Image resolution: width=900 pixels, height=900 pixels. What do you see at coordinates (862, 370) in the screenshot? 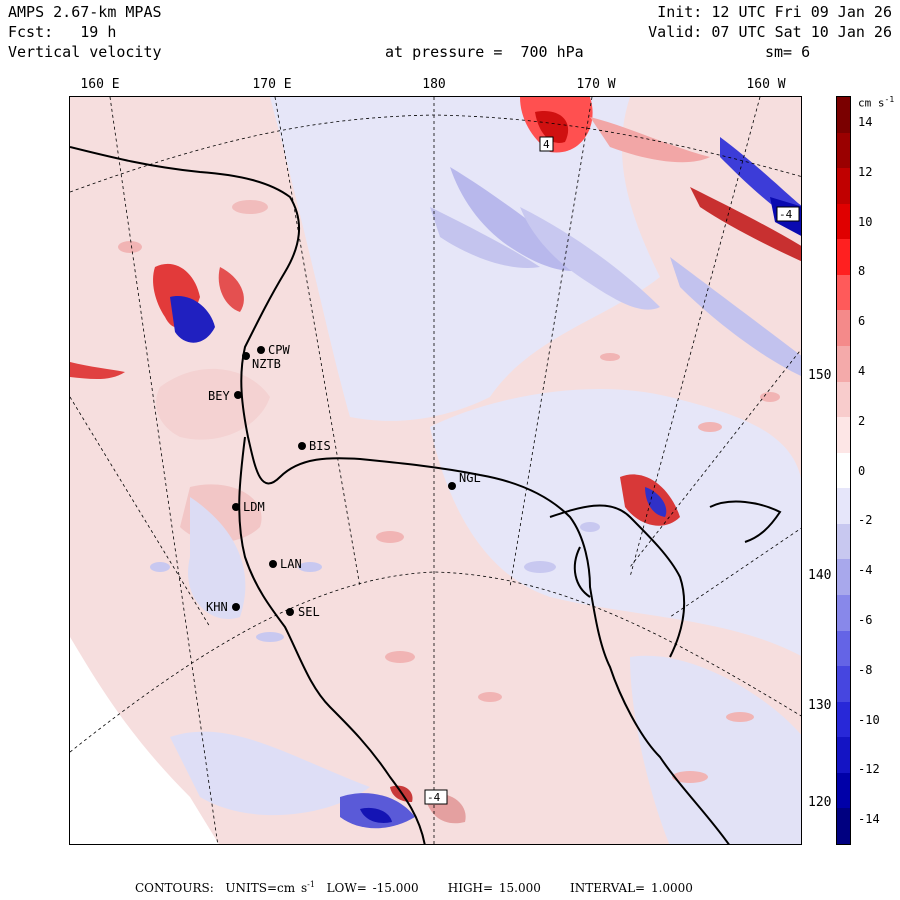
I see `colorbar-tick-label: 4` at bounding box center [862, 370].